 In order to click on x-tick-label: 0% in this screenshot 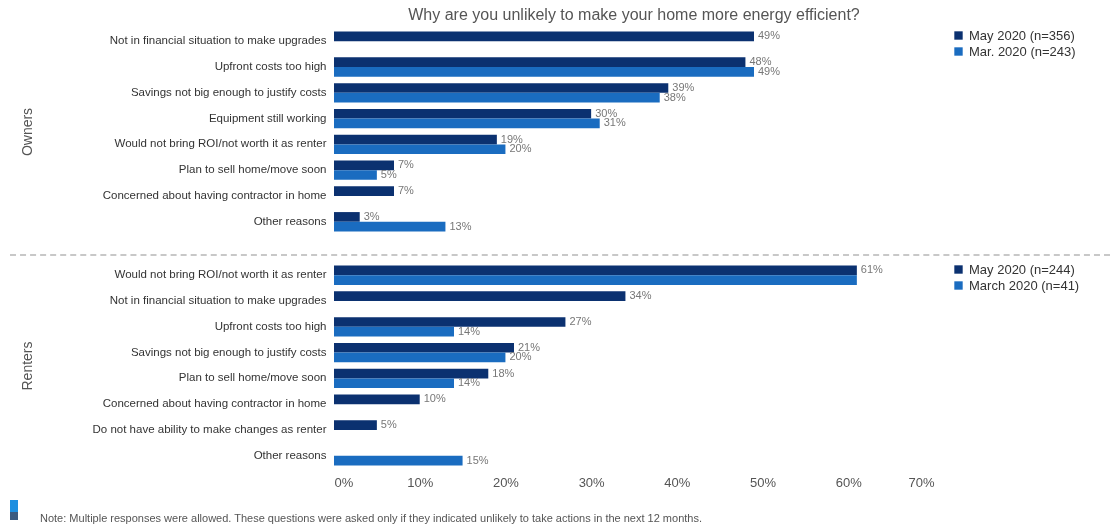, I will do `click(344, 482)`.